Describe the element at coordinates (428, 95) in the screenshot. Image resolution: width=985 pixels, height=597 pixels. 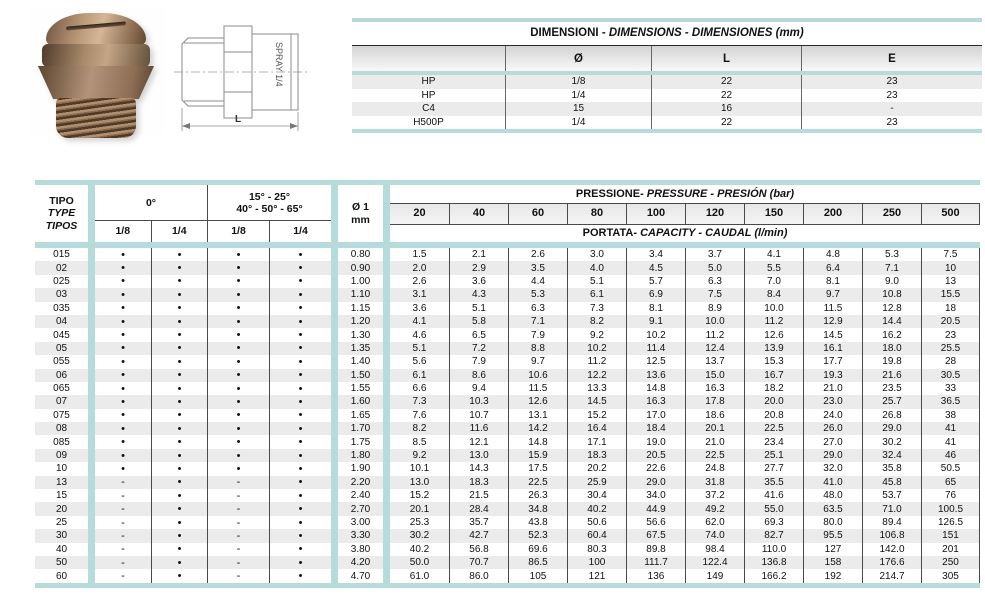
I see `dimensions-cell: HP` at that location.